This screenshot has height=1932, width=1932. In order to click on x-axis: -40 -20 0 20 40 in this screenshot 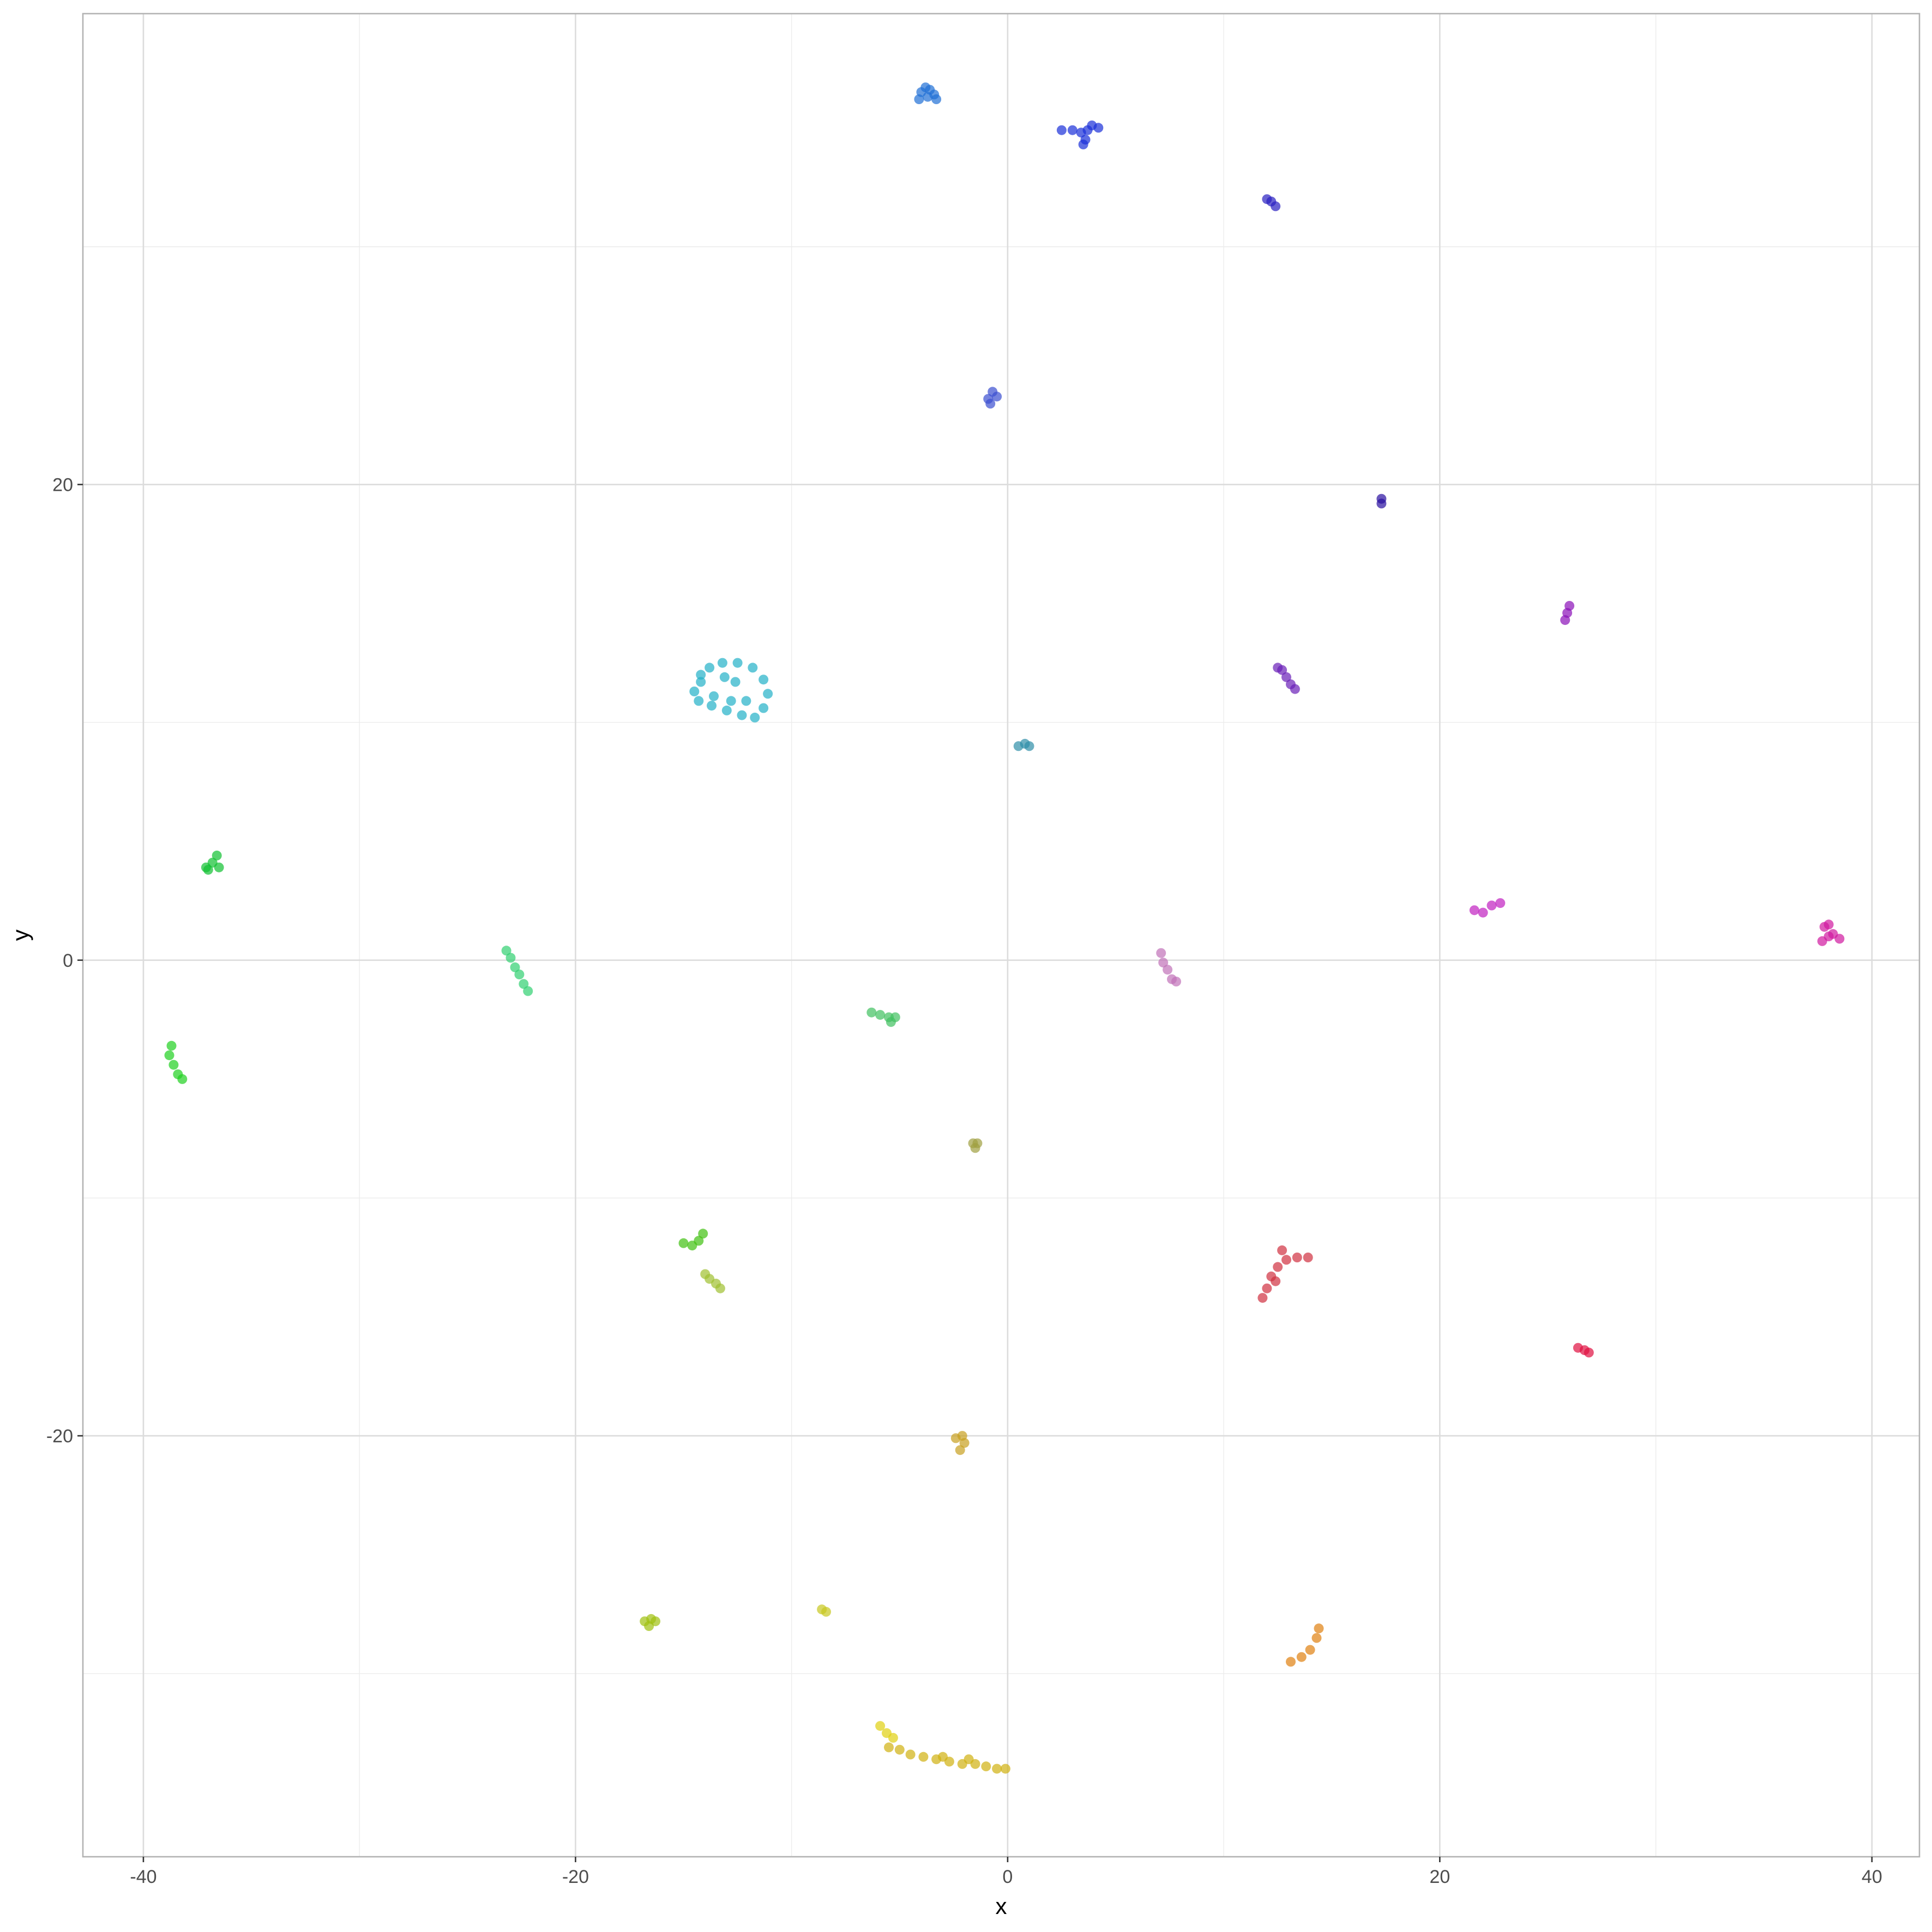, I will do `click(1006, 1872)`.